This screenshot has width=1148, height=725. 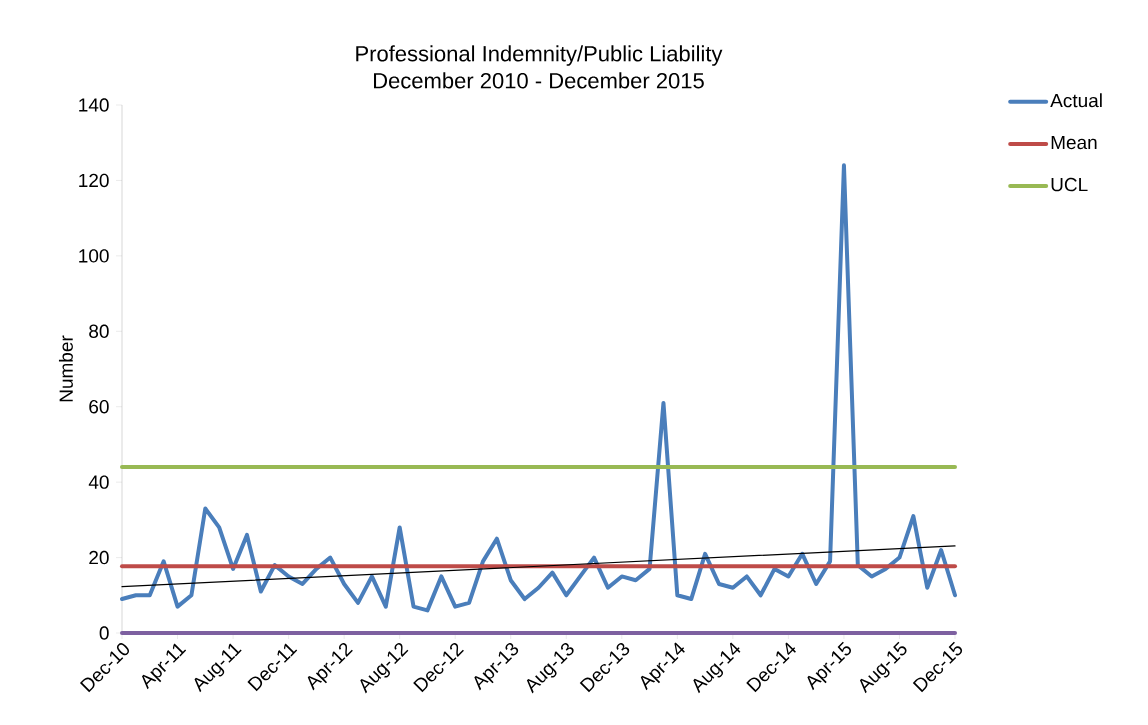 What do you see at coordinates (104, 633) in the screenshot?
I see `y-tick-label: 0` at bounding box center [104, 633].